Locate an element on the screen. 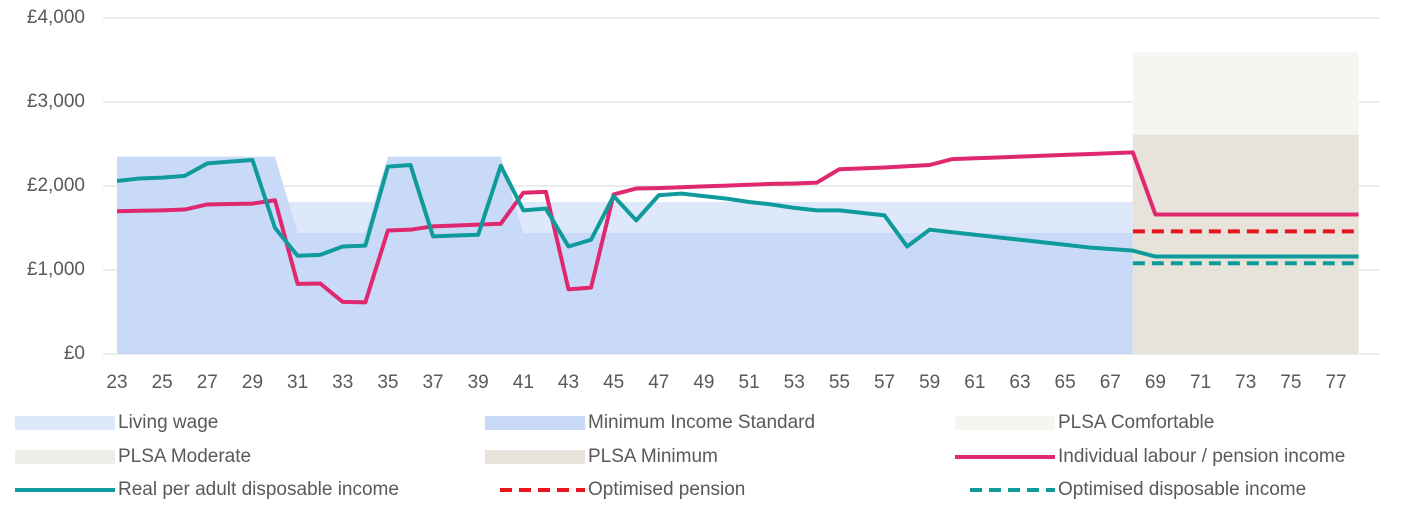 This screenshot has height=505, width=1407. area is located at coordinates (1245, 244).